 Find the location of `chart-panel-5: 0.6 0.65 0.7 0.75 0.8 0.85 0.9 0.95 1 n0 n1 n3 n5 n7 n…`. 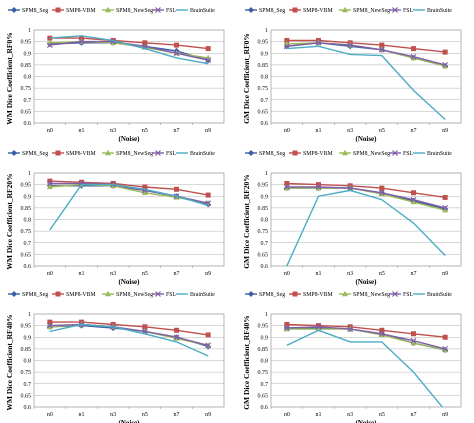

chart-panel-5: 0.6 0.65 0.7 0.75 0.8 0.85 0.9 0.95 1 n0 n1 n3 n5 n7 n… is located at coordinates (115, 356).